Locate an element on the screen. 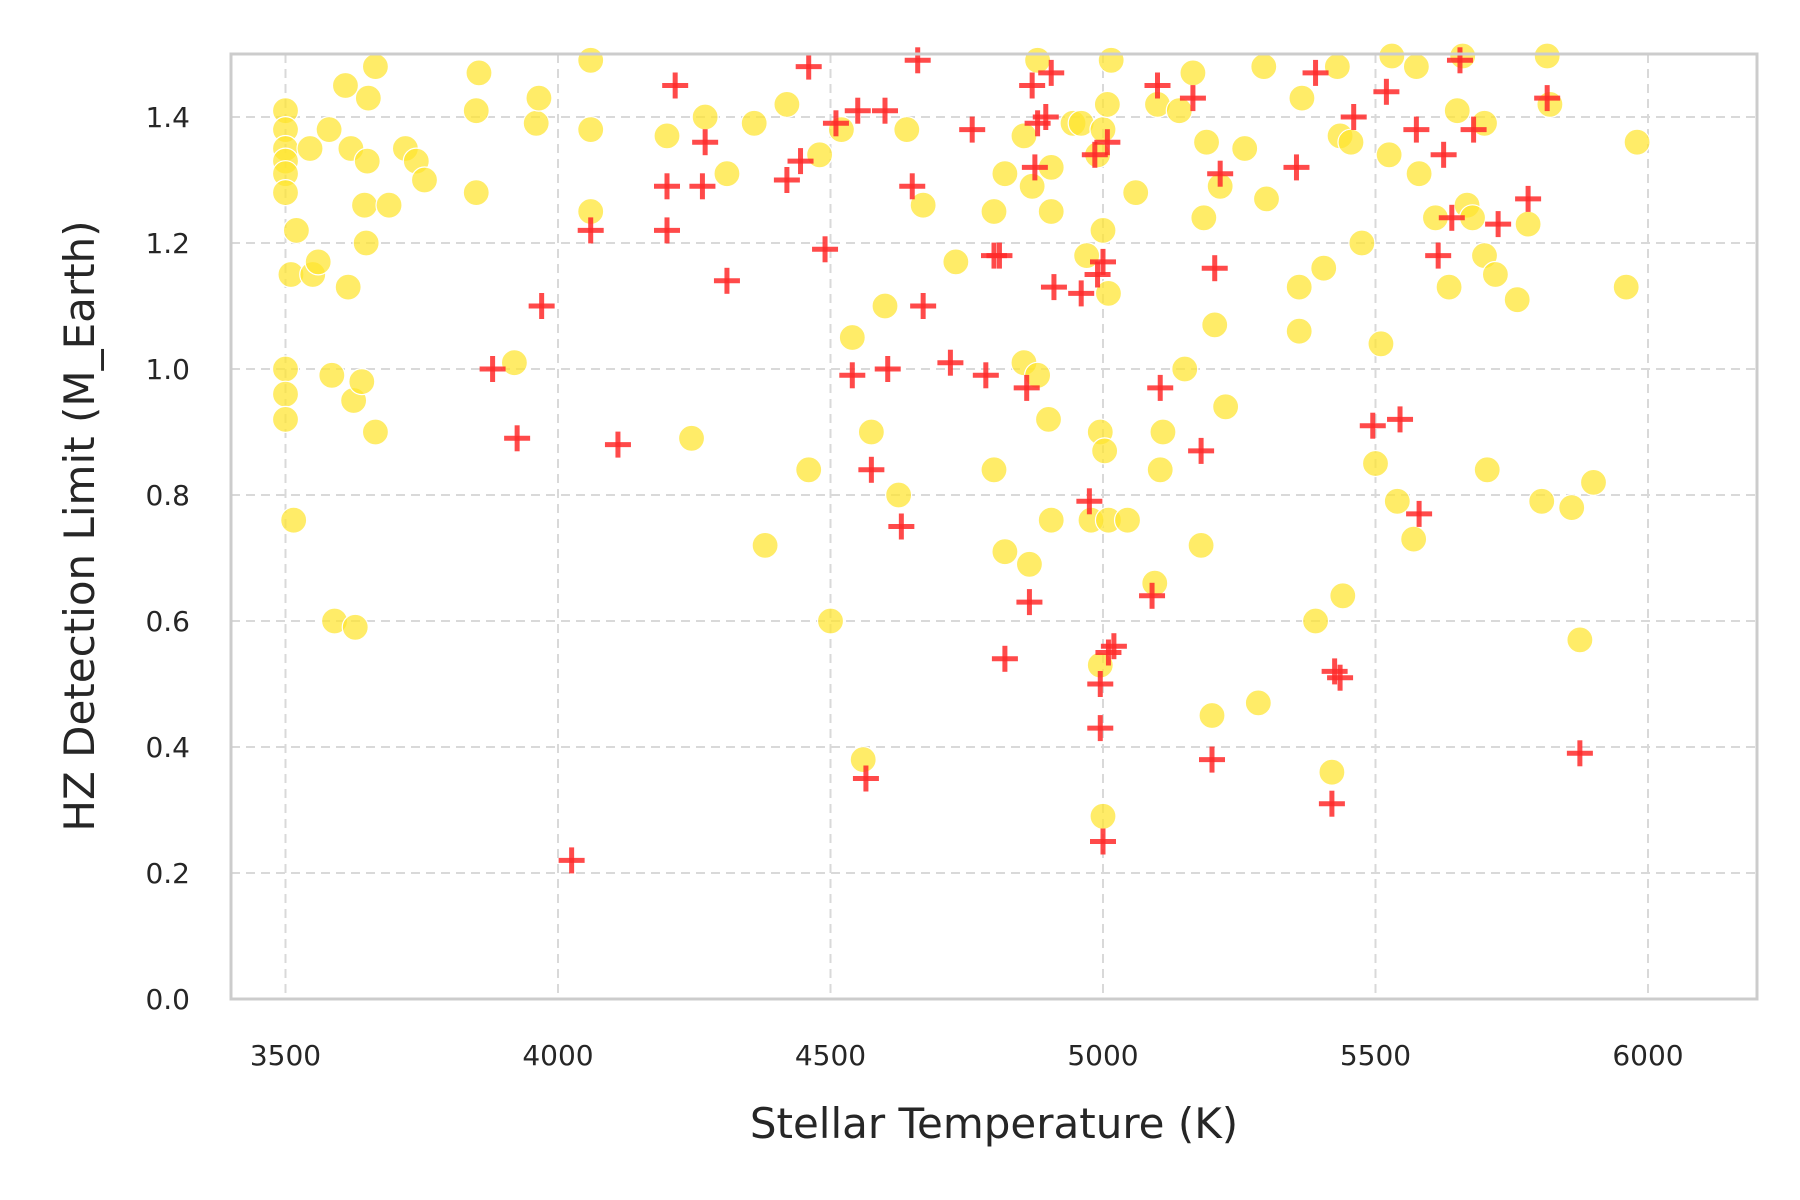 This screenshot has height=1200, width=1800. x-axis-label: Stellar Temperature (K) is located at coordinates (994, 1123).